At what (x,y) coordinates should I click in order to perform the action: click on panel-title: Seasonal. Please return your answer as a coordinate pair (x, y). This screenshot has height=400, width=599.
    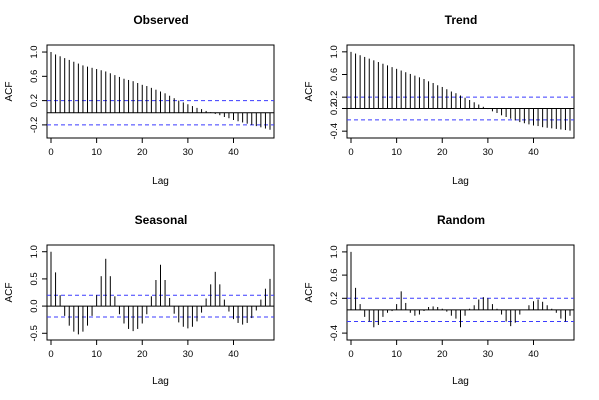
    Looking at the image, I should click on (161, 220).